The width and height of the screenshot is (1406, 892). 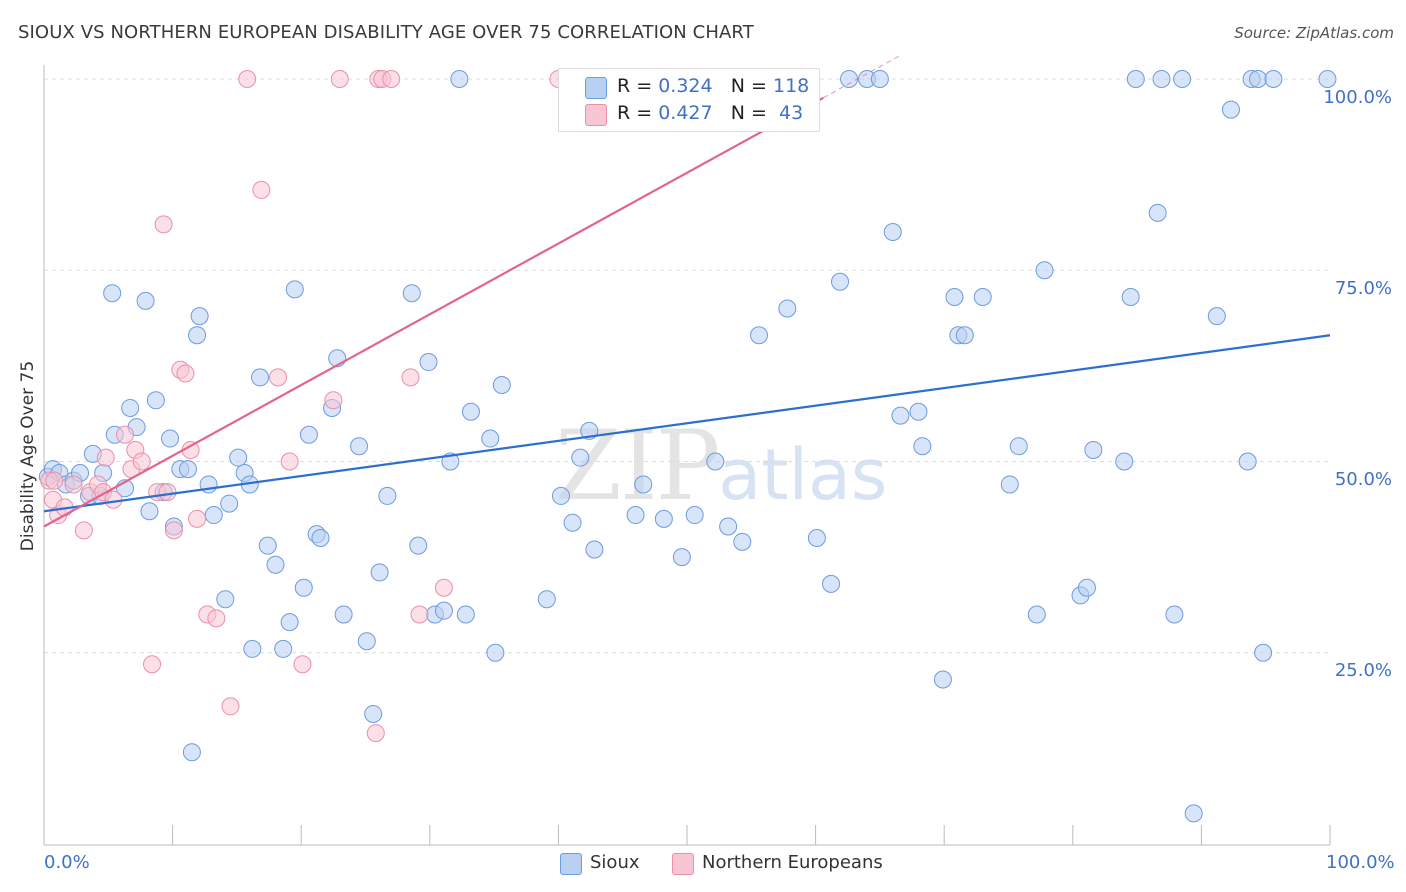 I want to click on sioux-r-value: 0.324, so click(x=685, y=86).